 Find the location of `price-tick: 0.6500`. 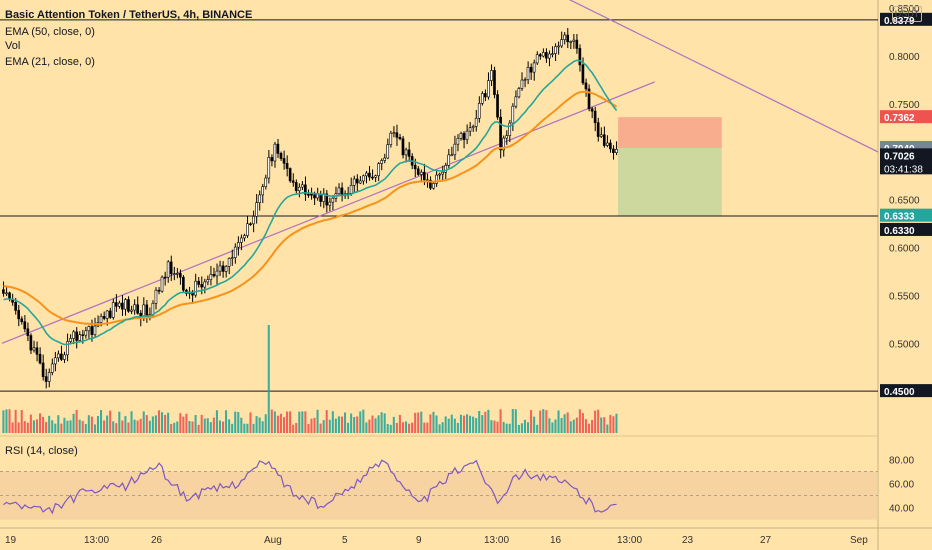

price-tick: 0.6500 is located at coordinates (904, 201).